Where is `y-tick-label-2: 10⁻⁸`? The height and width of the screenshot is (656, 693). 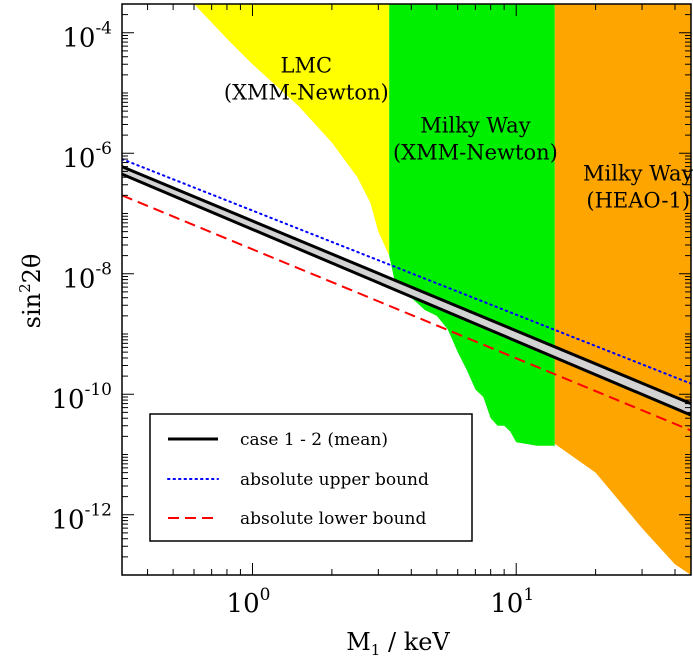 y-tick-label-2: 10⁻⁸ is located at coordinates (87, 277).